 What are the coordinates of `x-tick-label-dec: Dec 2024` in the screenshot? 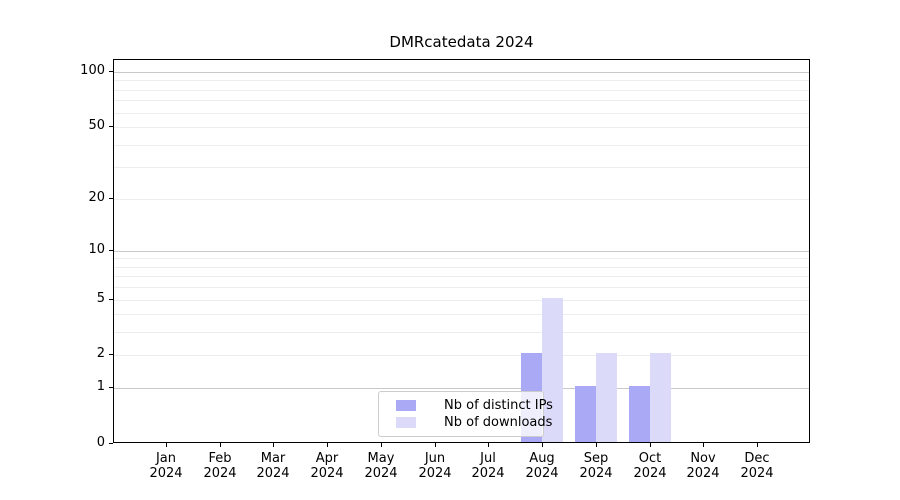 It's located at (757, 466).